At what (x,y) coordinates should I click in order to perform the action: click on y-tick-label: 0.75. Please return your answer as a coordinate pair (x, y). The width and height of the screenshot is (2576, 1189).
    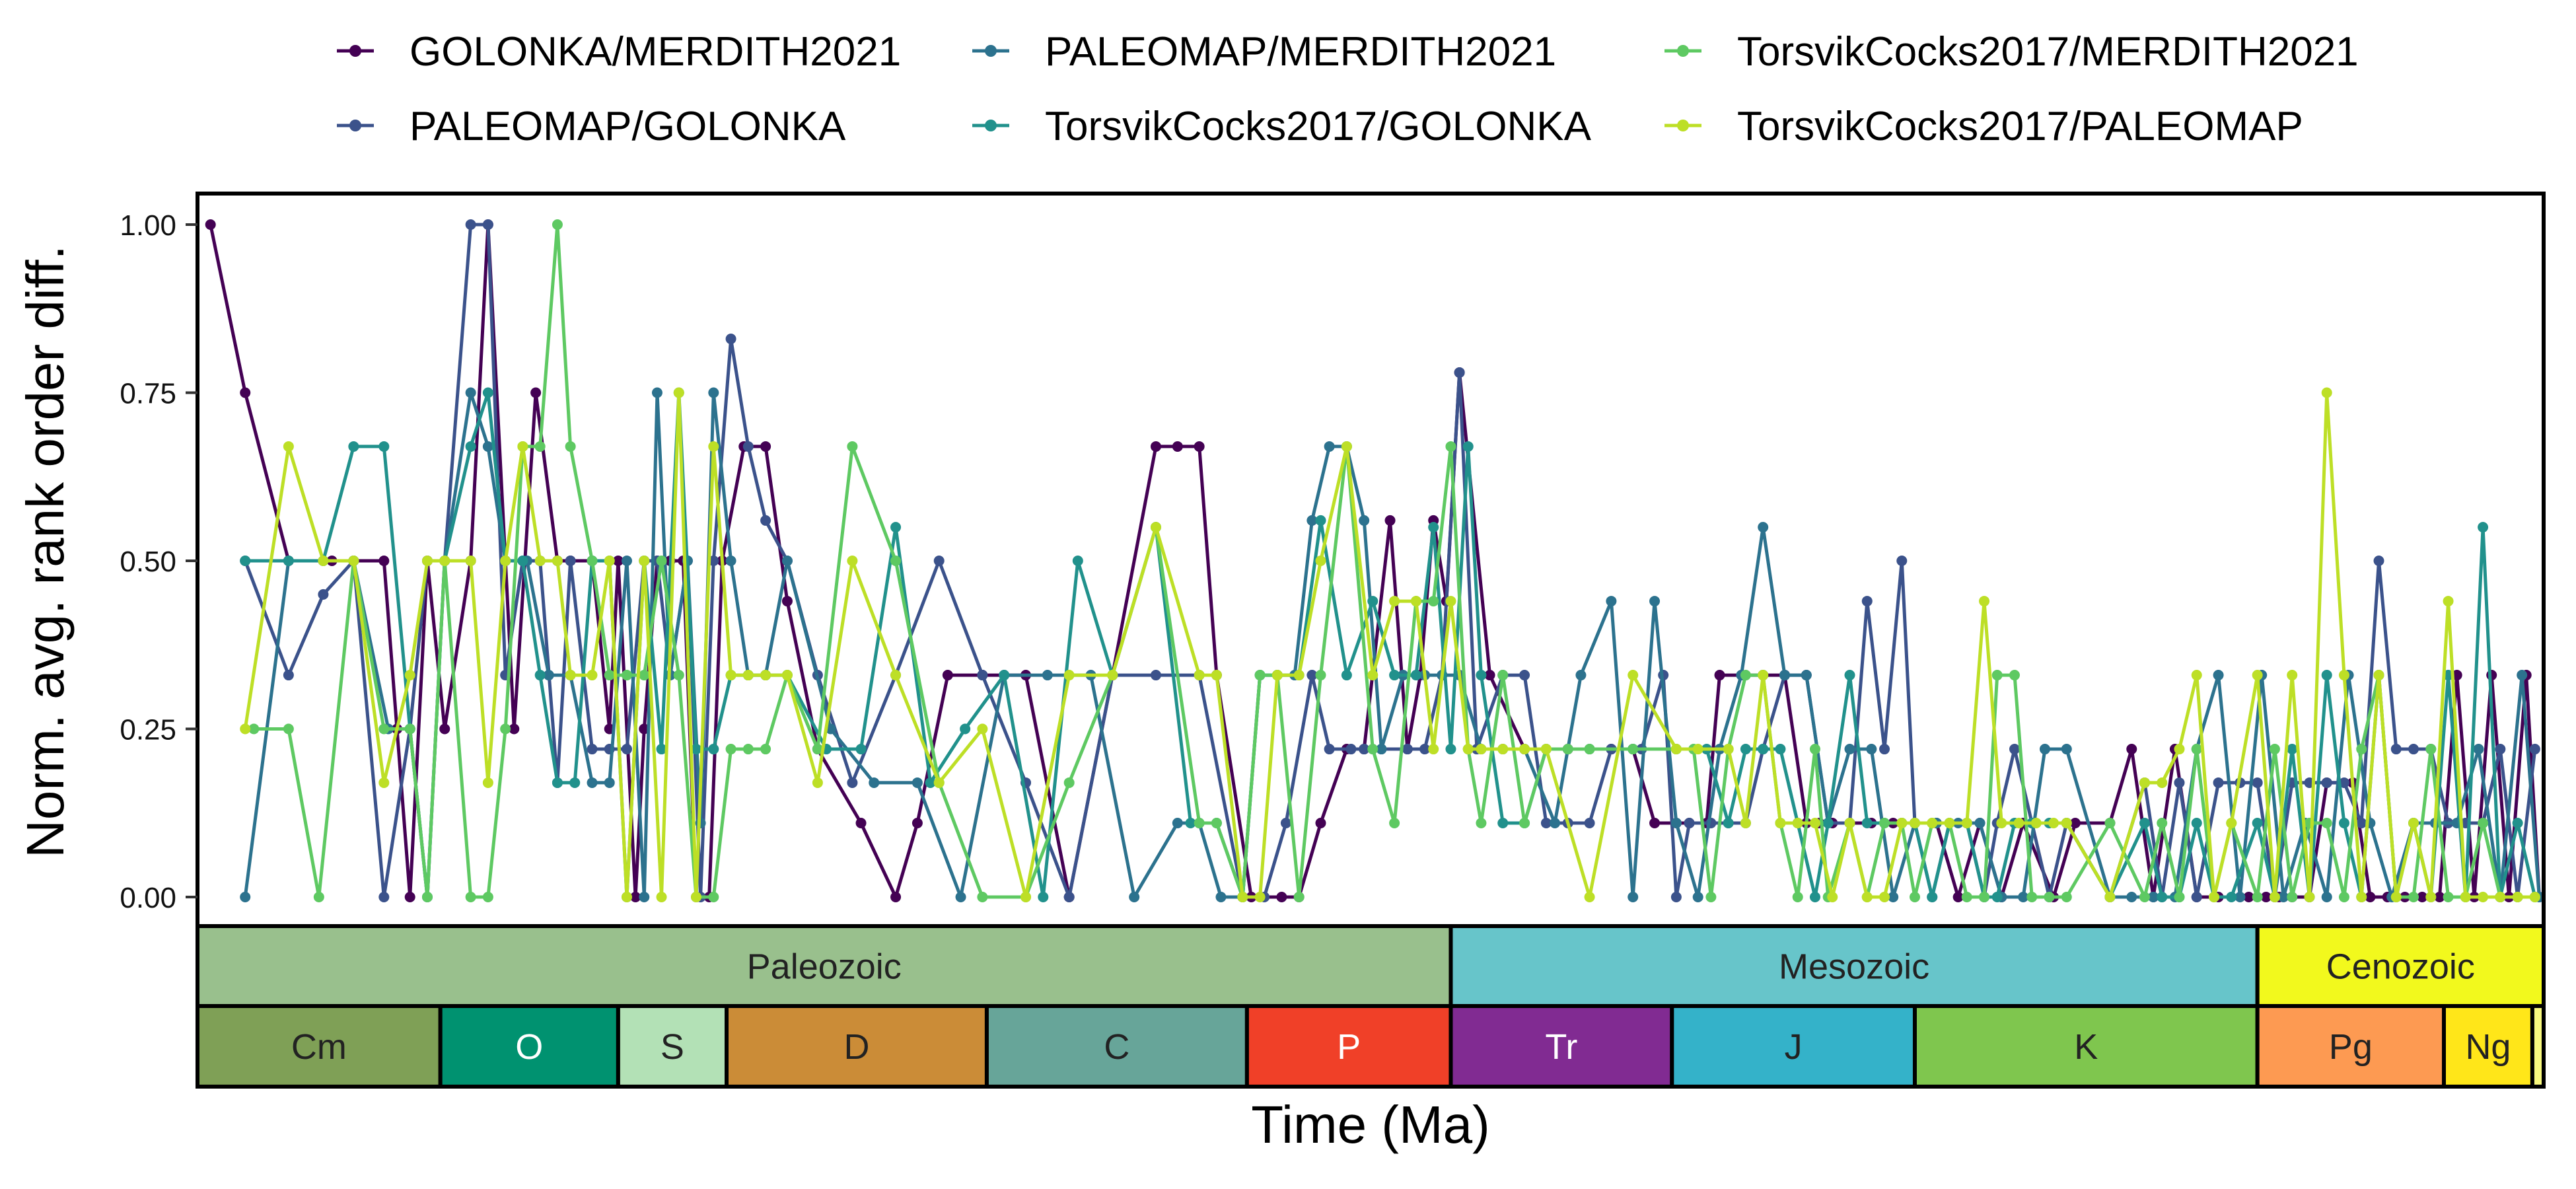
    Looking at the image, I should click on (148, 394).